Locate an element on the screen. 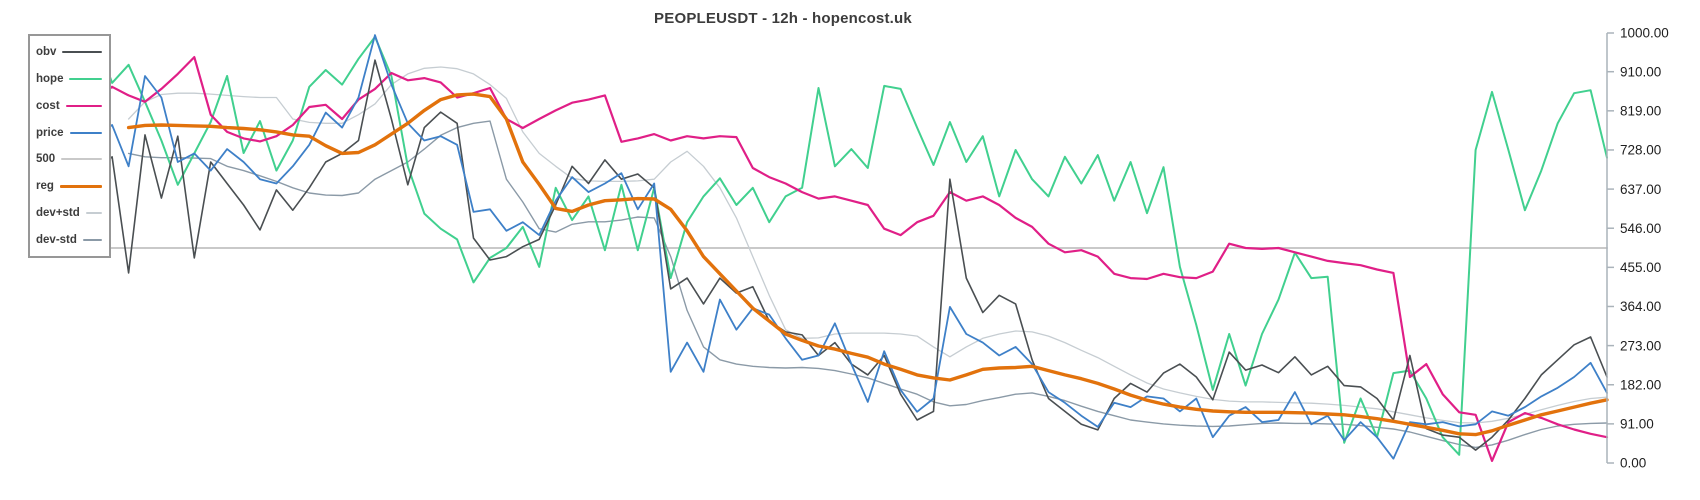 The height and width of the screenshot is (500, 1700). legend-swatch-dev-std is located at coordinates (92, 239).